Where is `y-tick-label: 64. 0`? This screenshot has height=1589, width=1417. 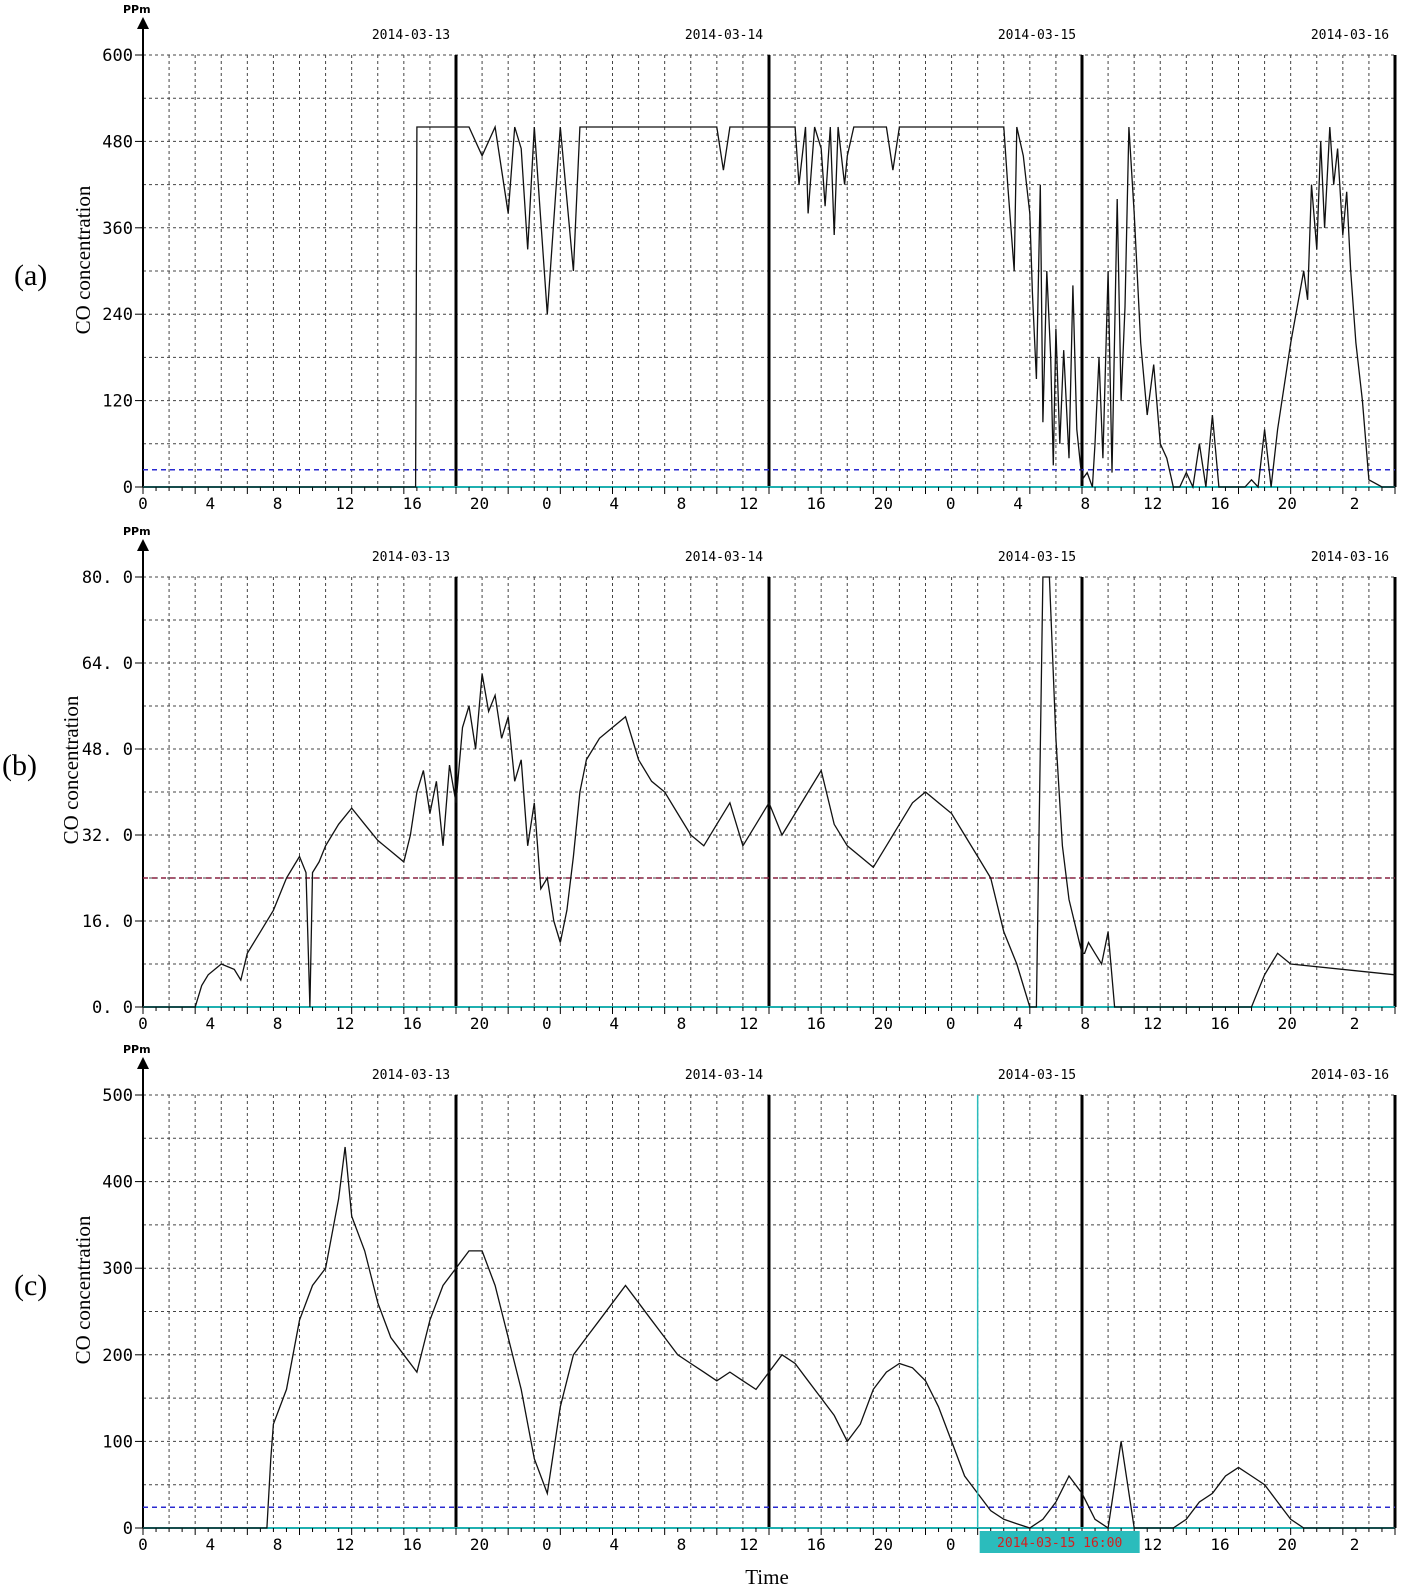
y-tick-label: 64. 0 is located at coordinates (107, 664).